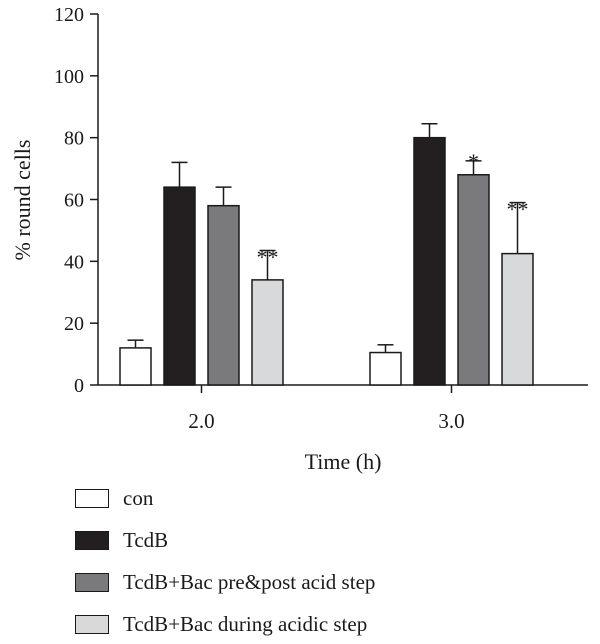  Describe the element at coordinates (74, 262) in the screenshot. I see `y-tick-label: 40` at that location.